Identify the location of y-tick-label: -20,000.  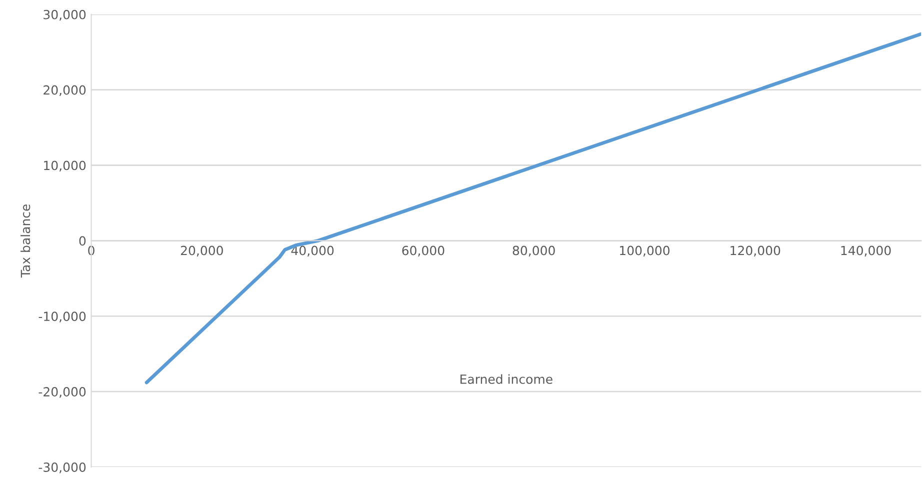
(62, 392).